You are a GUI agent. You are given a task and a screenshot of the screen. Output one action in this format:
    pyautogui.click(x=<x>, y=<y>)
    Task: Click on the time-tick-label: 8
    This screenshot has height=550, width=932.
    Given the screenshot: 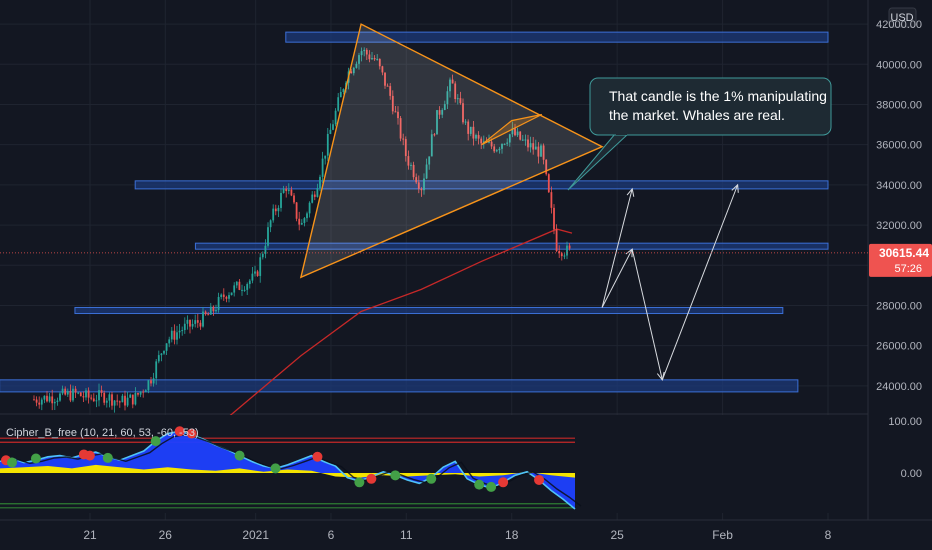 What is the action you would take?
    pyautogui.click(x=828, y=535)
    